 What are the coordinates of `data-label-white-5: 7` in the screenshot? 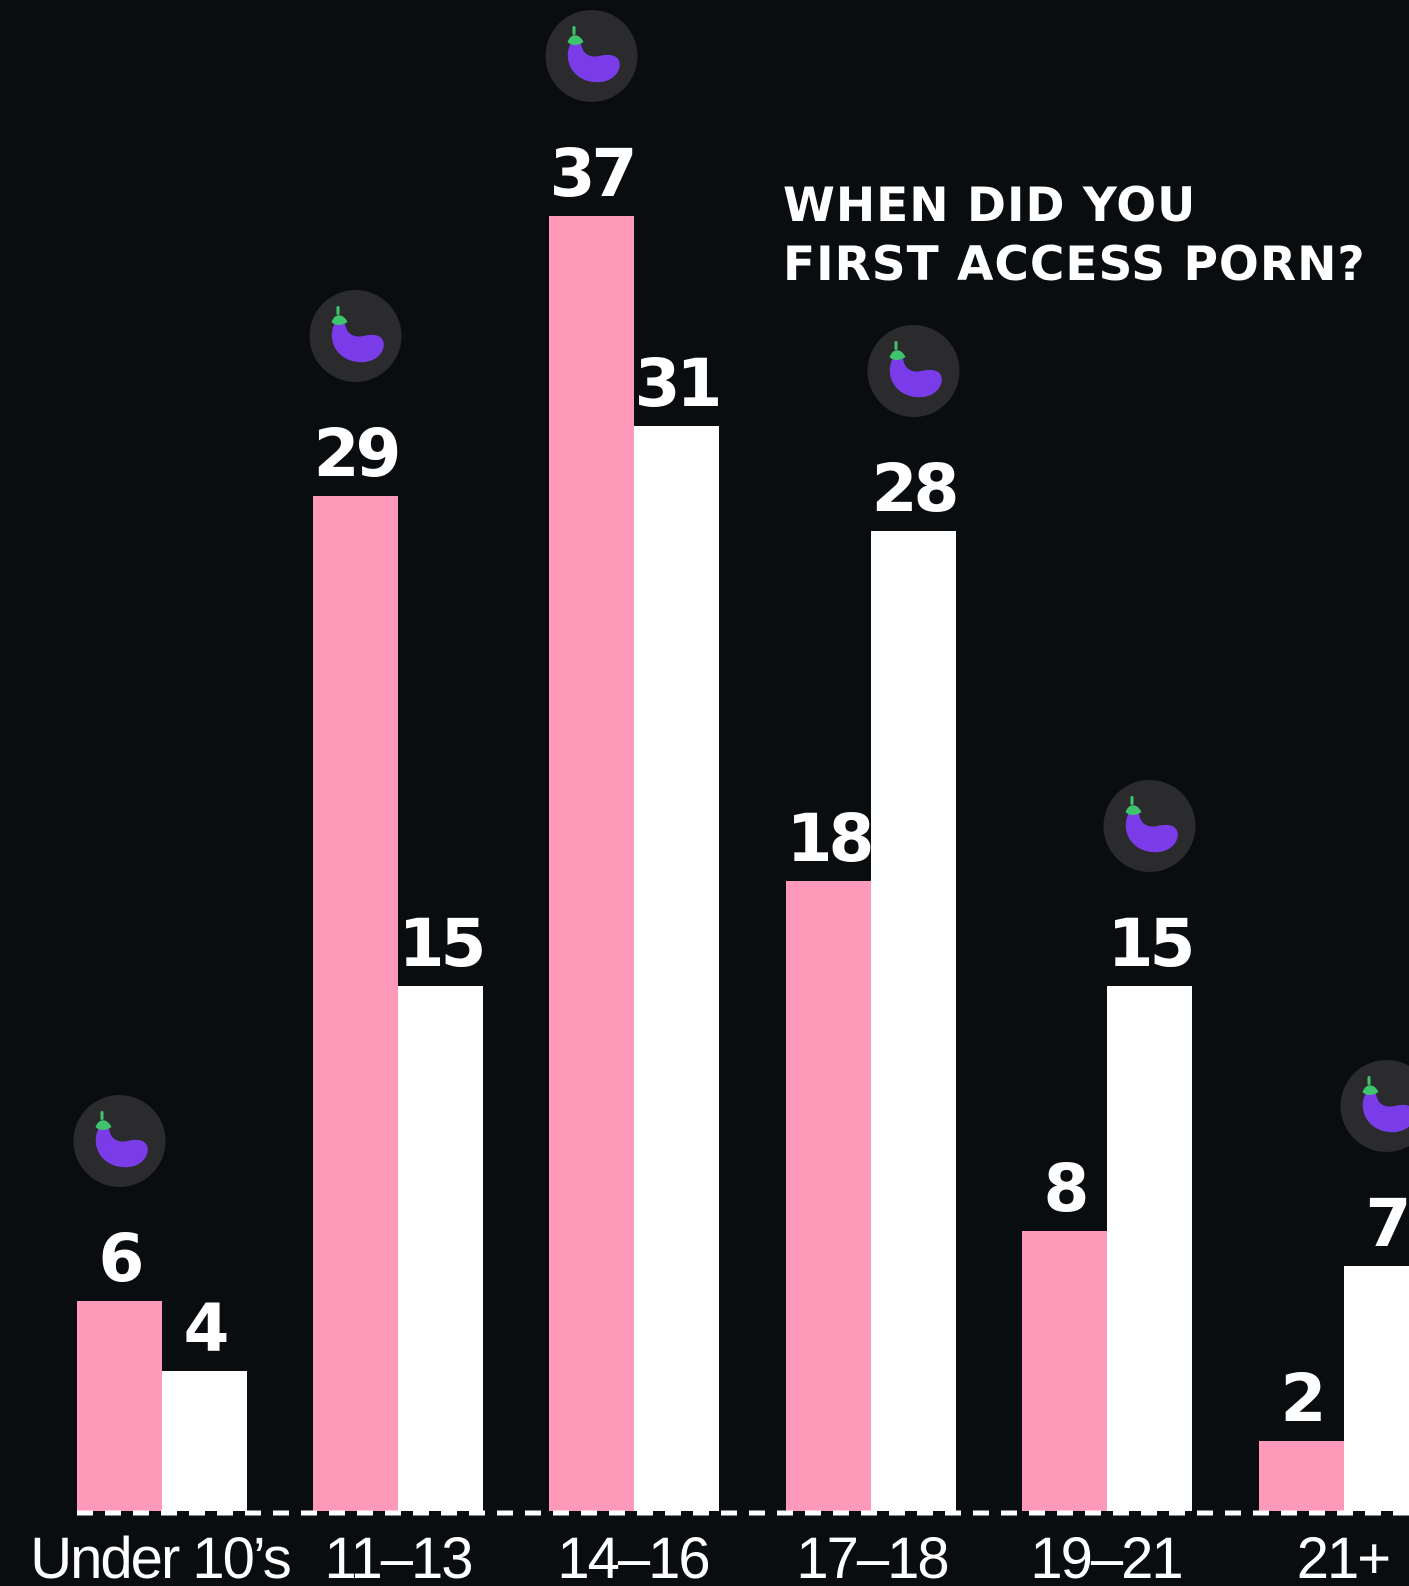 It's located at (1387, 1223).